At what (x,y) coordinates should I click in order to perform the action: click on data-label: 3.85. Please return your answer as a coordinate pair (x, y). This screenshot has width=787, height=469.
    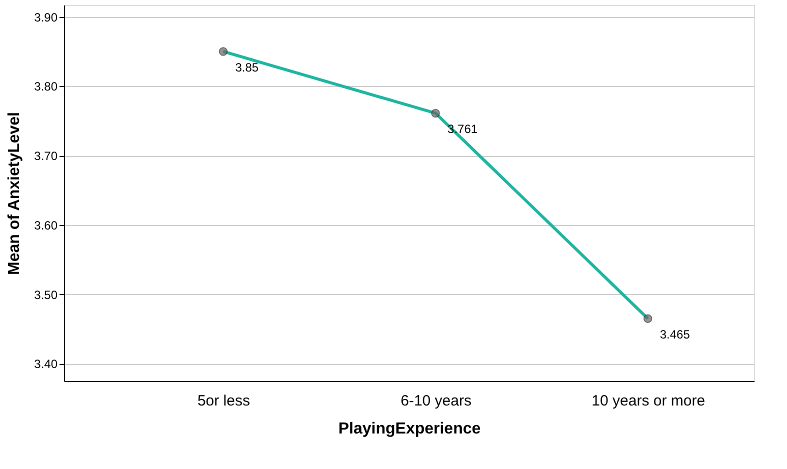
    Looking at the image, I should click on (247, 67).